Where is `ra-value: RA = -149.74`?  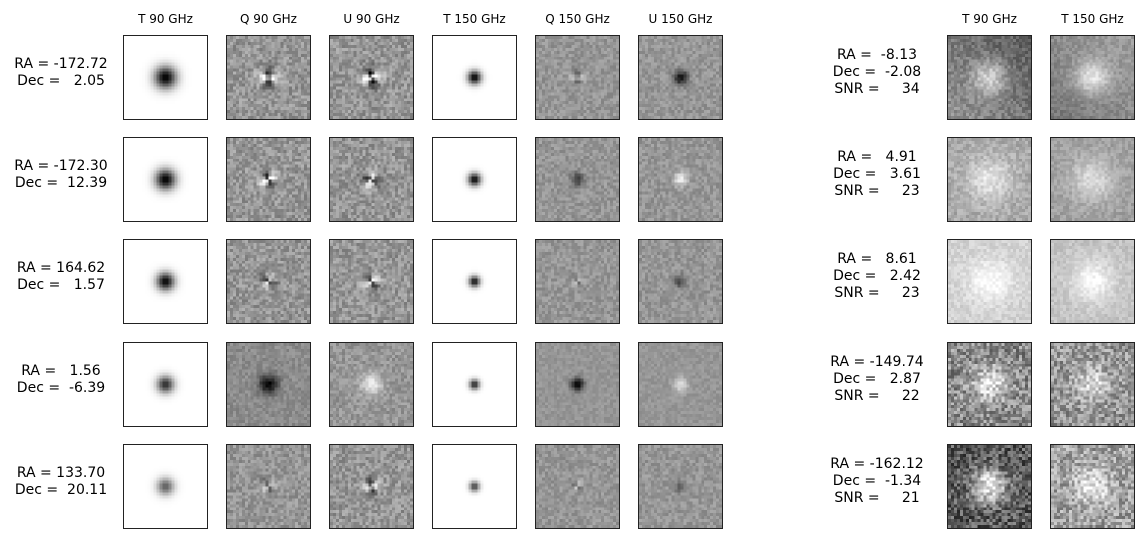 ra-value: RA = -149.74 is located at coordinates (877, 362).